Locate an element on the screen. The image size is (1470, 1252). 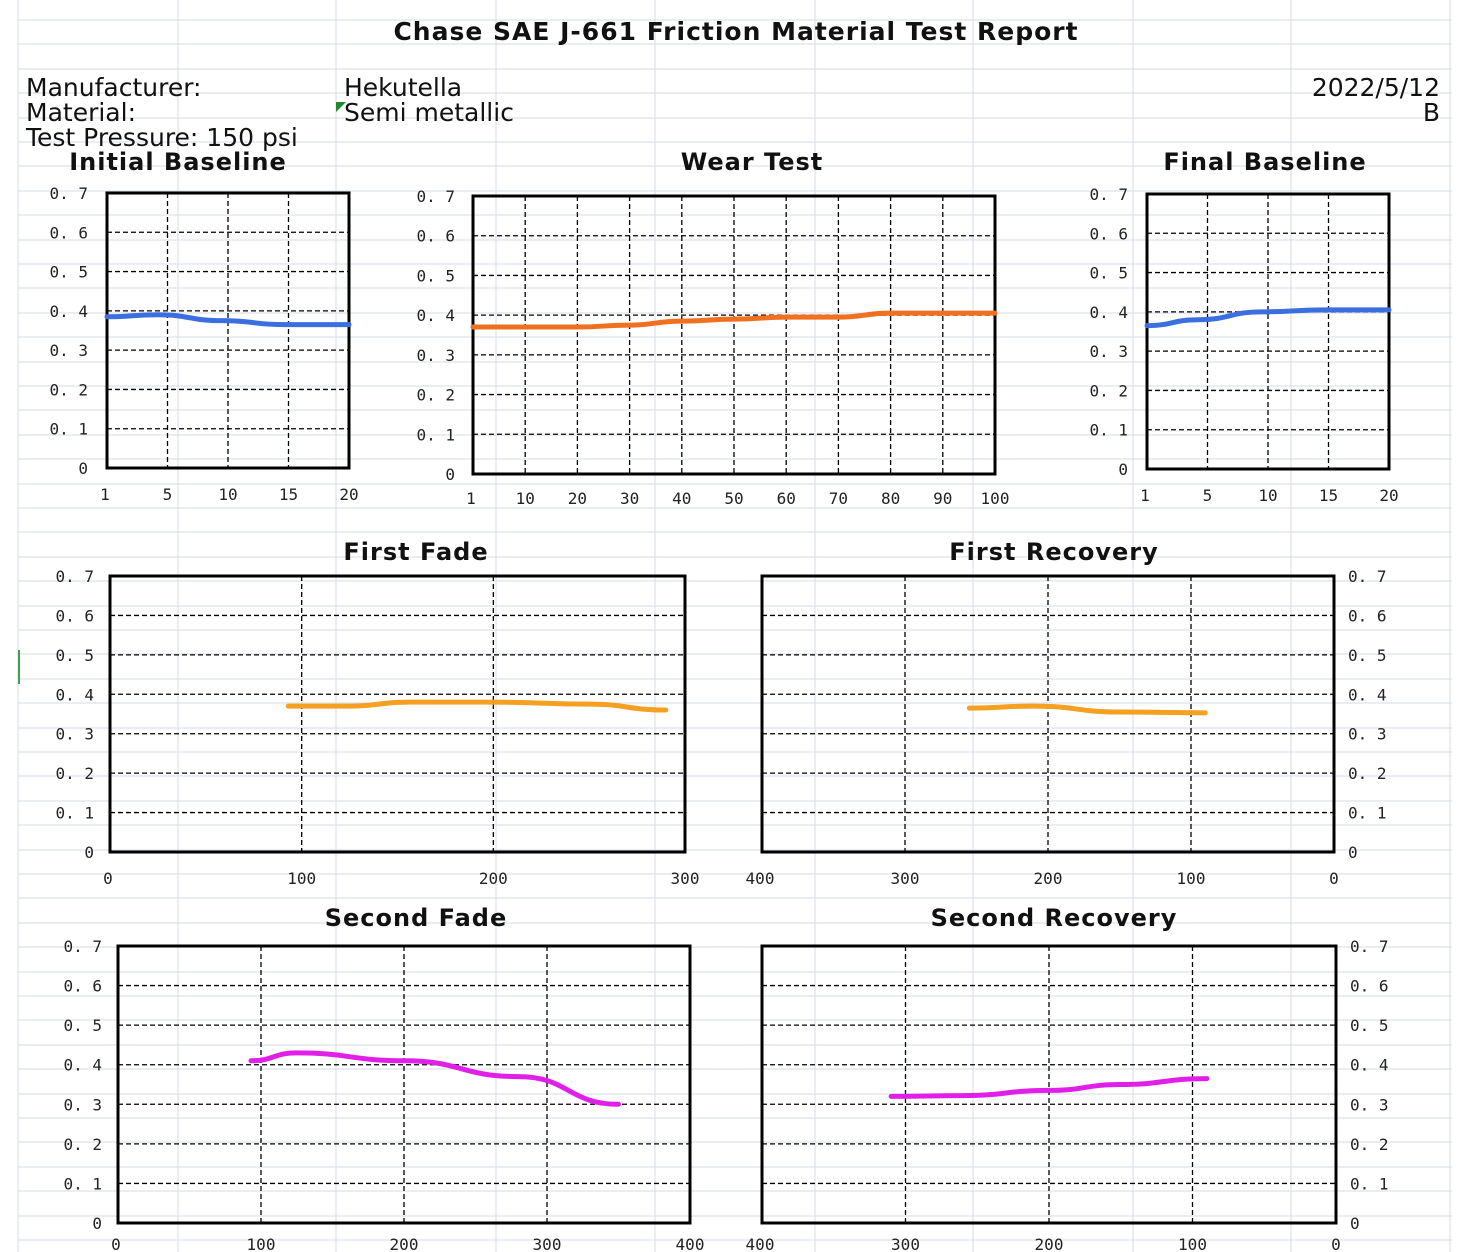
recovery2-xtick-label: 0 is located at coordinates (1336, 1243).